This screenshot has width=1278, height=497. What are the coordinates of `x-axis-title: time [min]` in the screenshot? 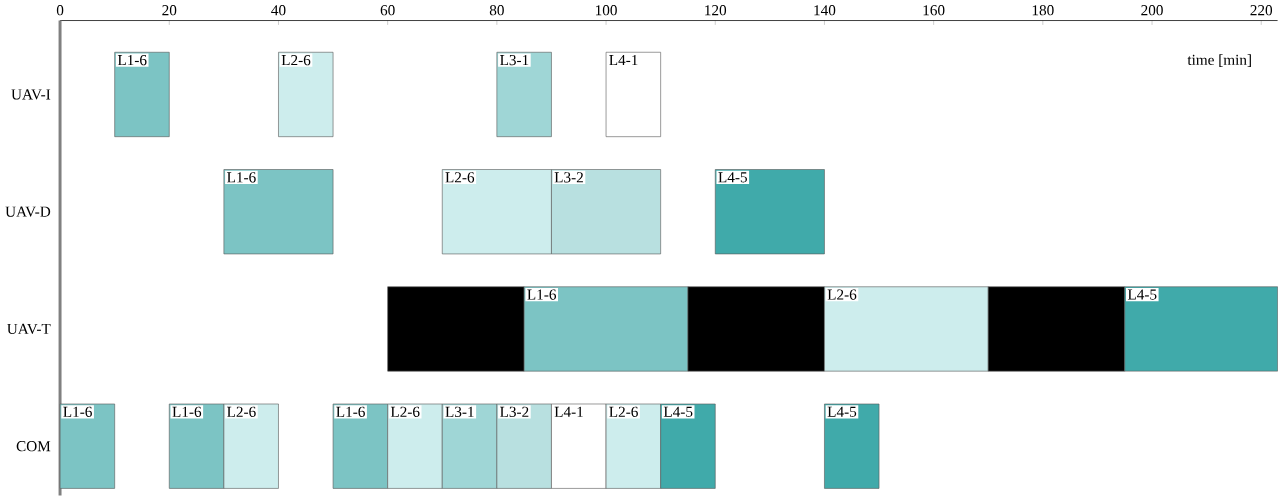 It's located at (1219, 60).